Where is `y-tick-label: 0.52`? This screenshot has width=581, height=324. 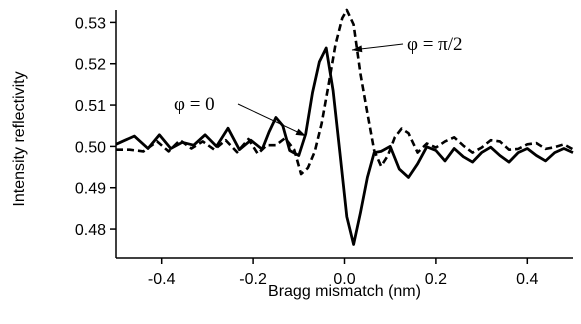 y-tick-label: 0.52 is located at coordinates (90, 65).